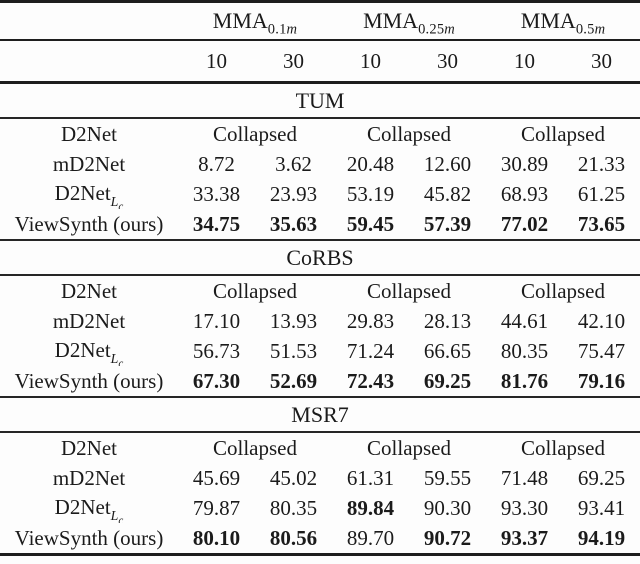 The width and height of the screenshot is (640, 564). Describe the element at coordinates (601, 350) in the screenshot. I see `metric-value: 75.47` at that location.